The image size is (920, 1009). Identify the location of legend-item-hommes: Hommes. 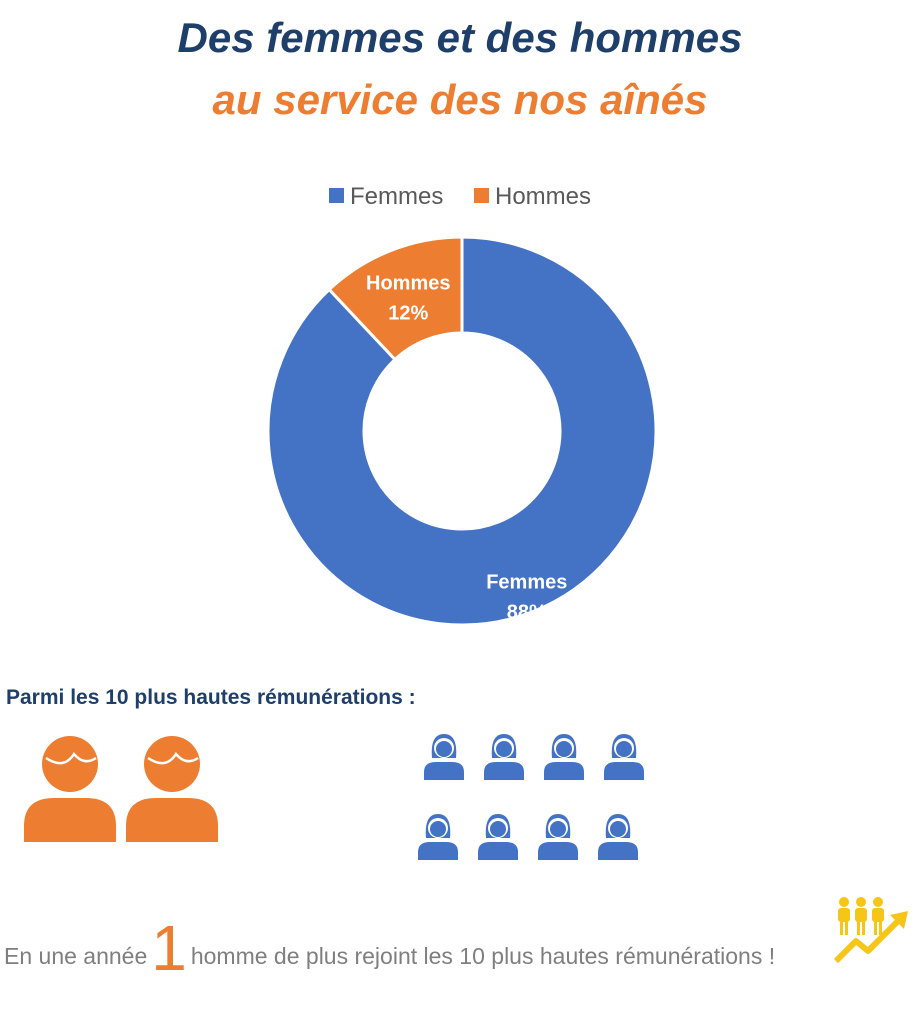
(532, 197).